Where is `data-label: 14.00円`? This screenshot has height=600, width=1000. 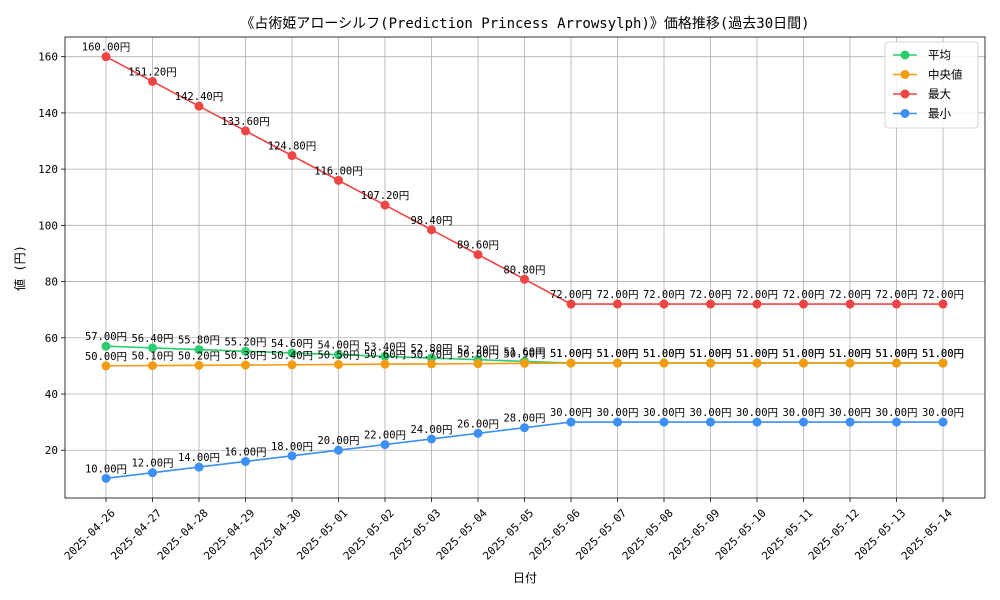
data-label: 14.00円 is located at coordinates (199, 458).